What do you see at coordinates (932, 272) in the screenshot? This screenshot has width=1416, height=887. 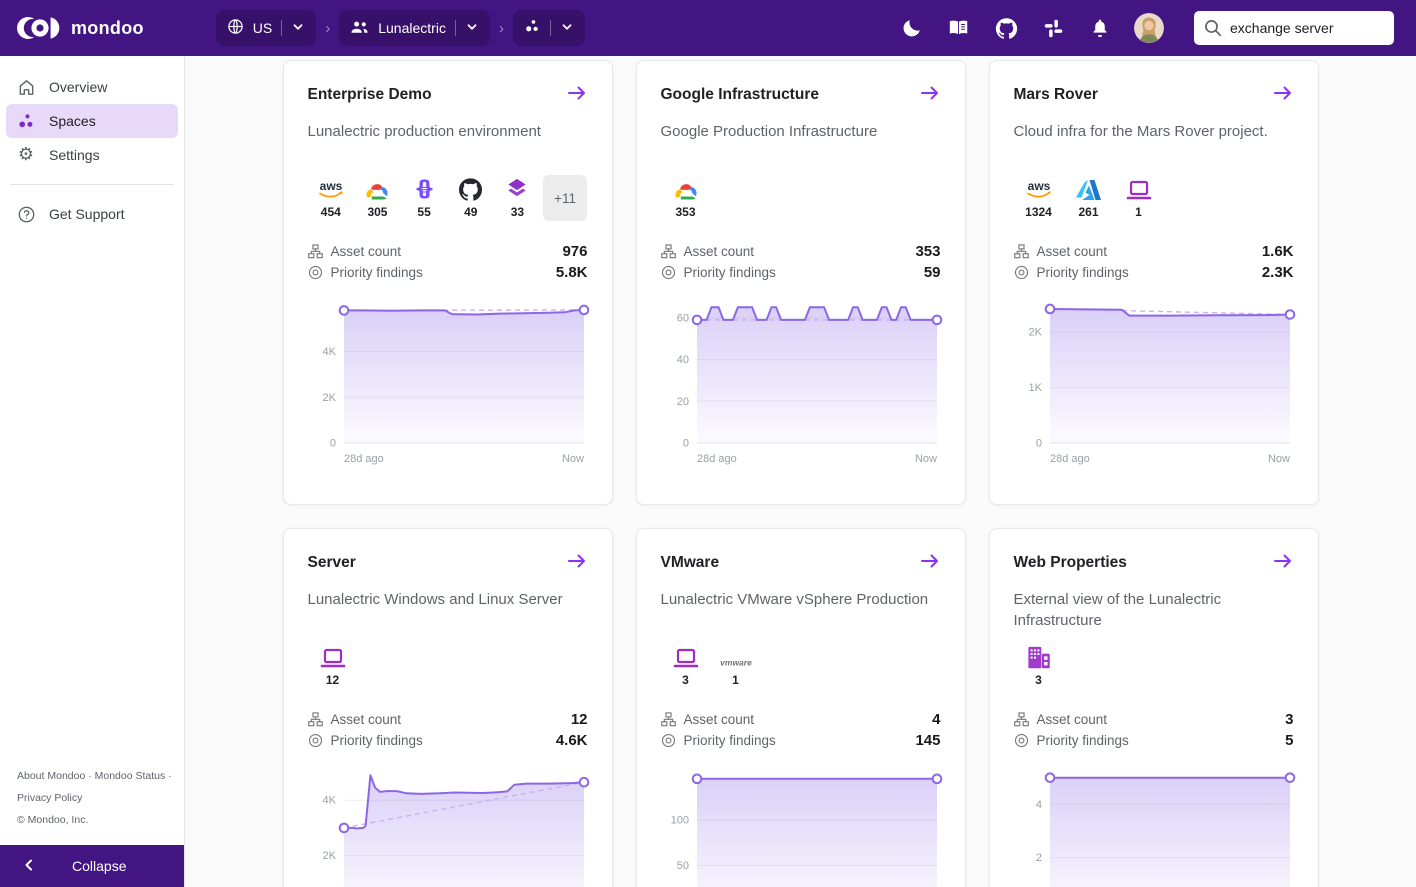 I see `priority-findings-value: 59` at bounding box center [932, 272].